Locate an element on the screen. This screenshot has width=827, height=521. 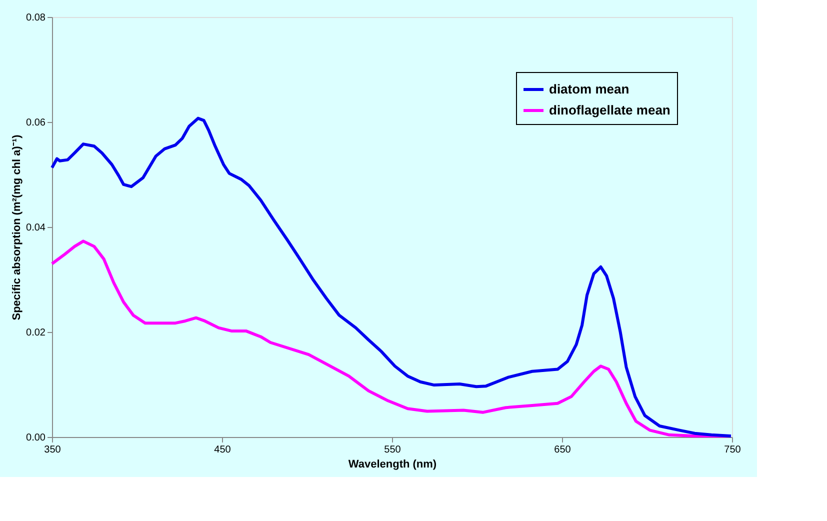
x-tick-label: 550 is located at coordinates (393, 450).